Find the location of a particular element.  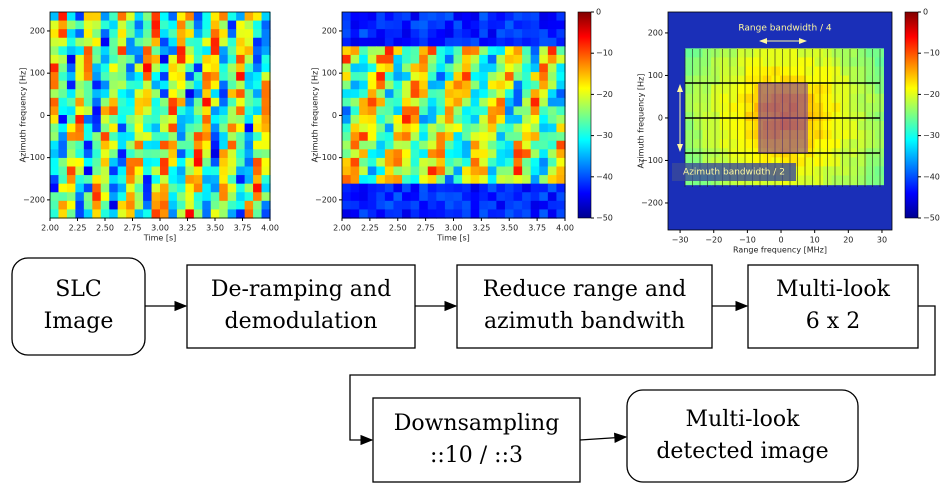

node-label: De-ramping and is located at coordinates (301, 289).